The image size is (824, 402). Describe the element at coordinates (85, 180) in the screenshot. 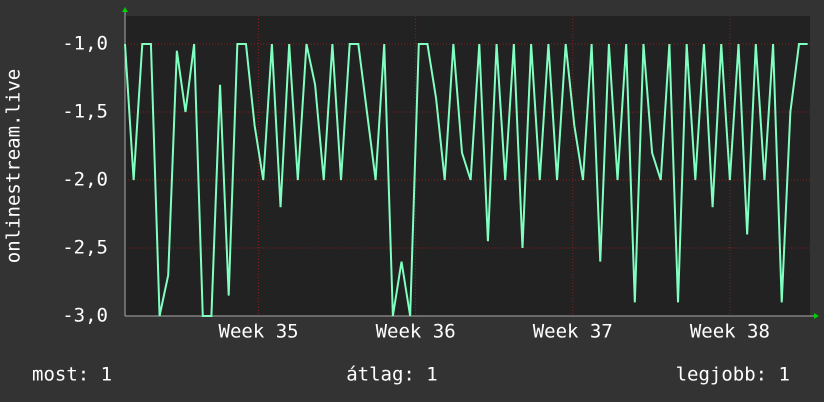

I see `y-tick-label: -2,0` at that location.